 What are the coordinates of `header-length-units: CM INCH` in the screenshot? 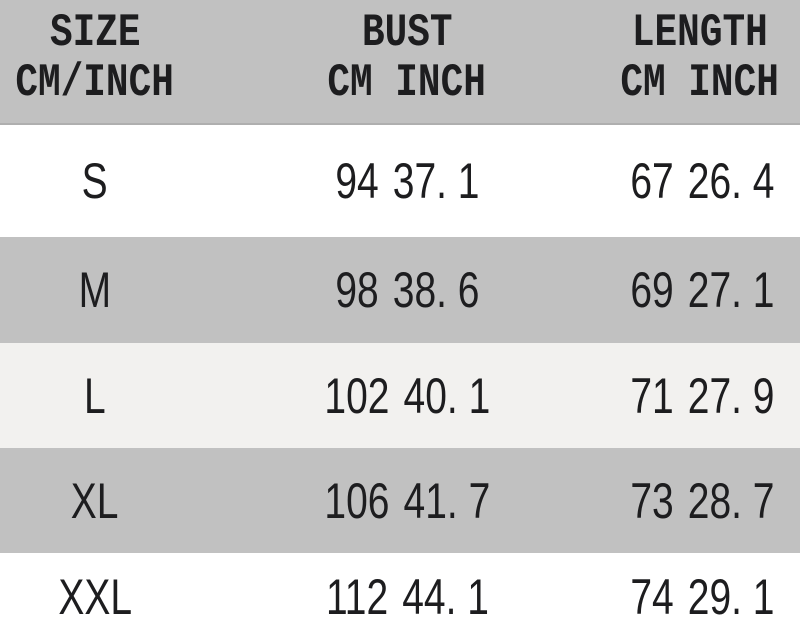 It's located at (700, 83).